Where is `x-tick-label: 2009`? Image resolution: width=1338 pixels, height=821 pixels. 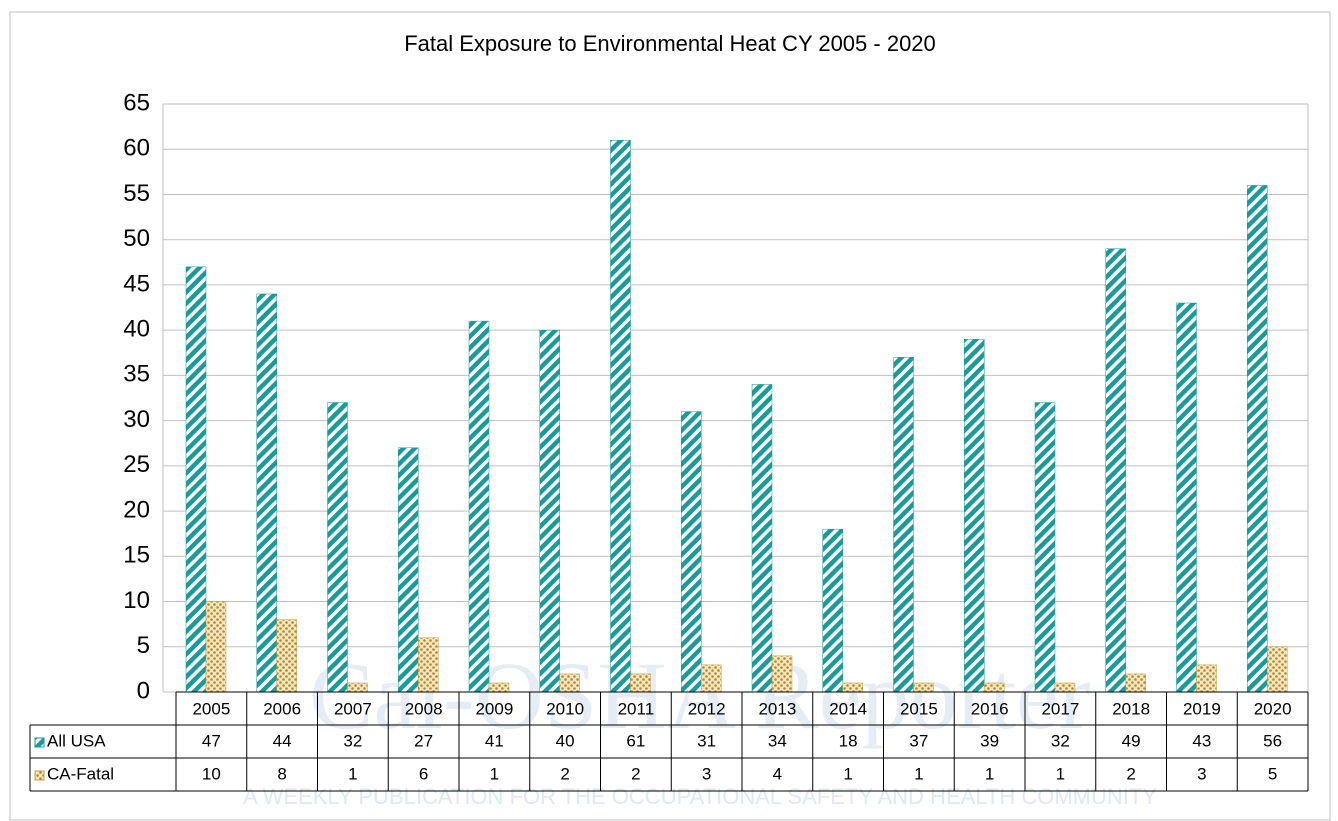 x-tick-label: 2009 is located at coordinates (494, 708).